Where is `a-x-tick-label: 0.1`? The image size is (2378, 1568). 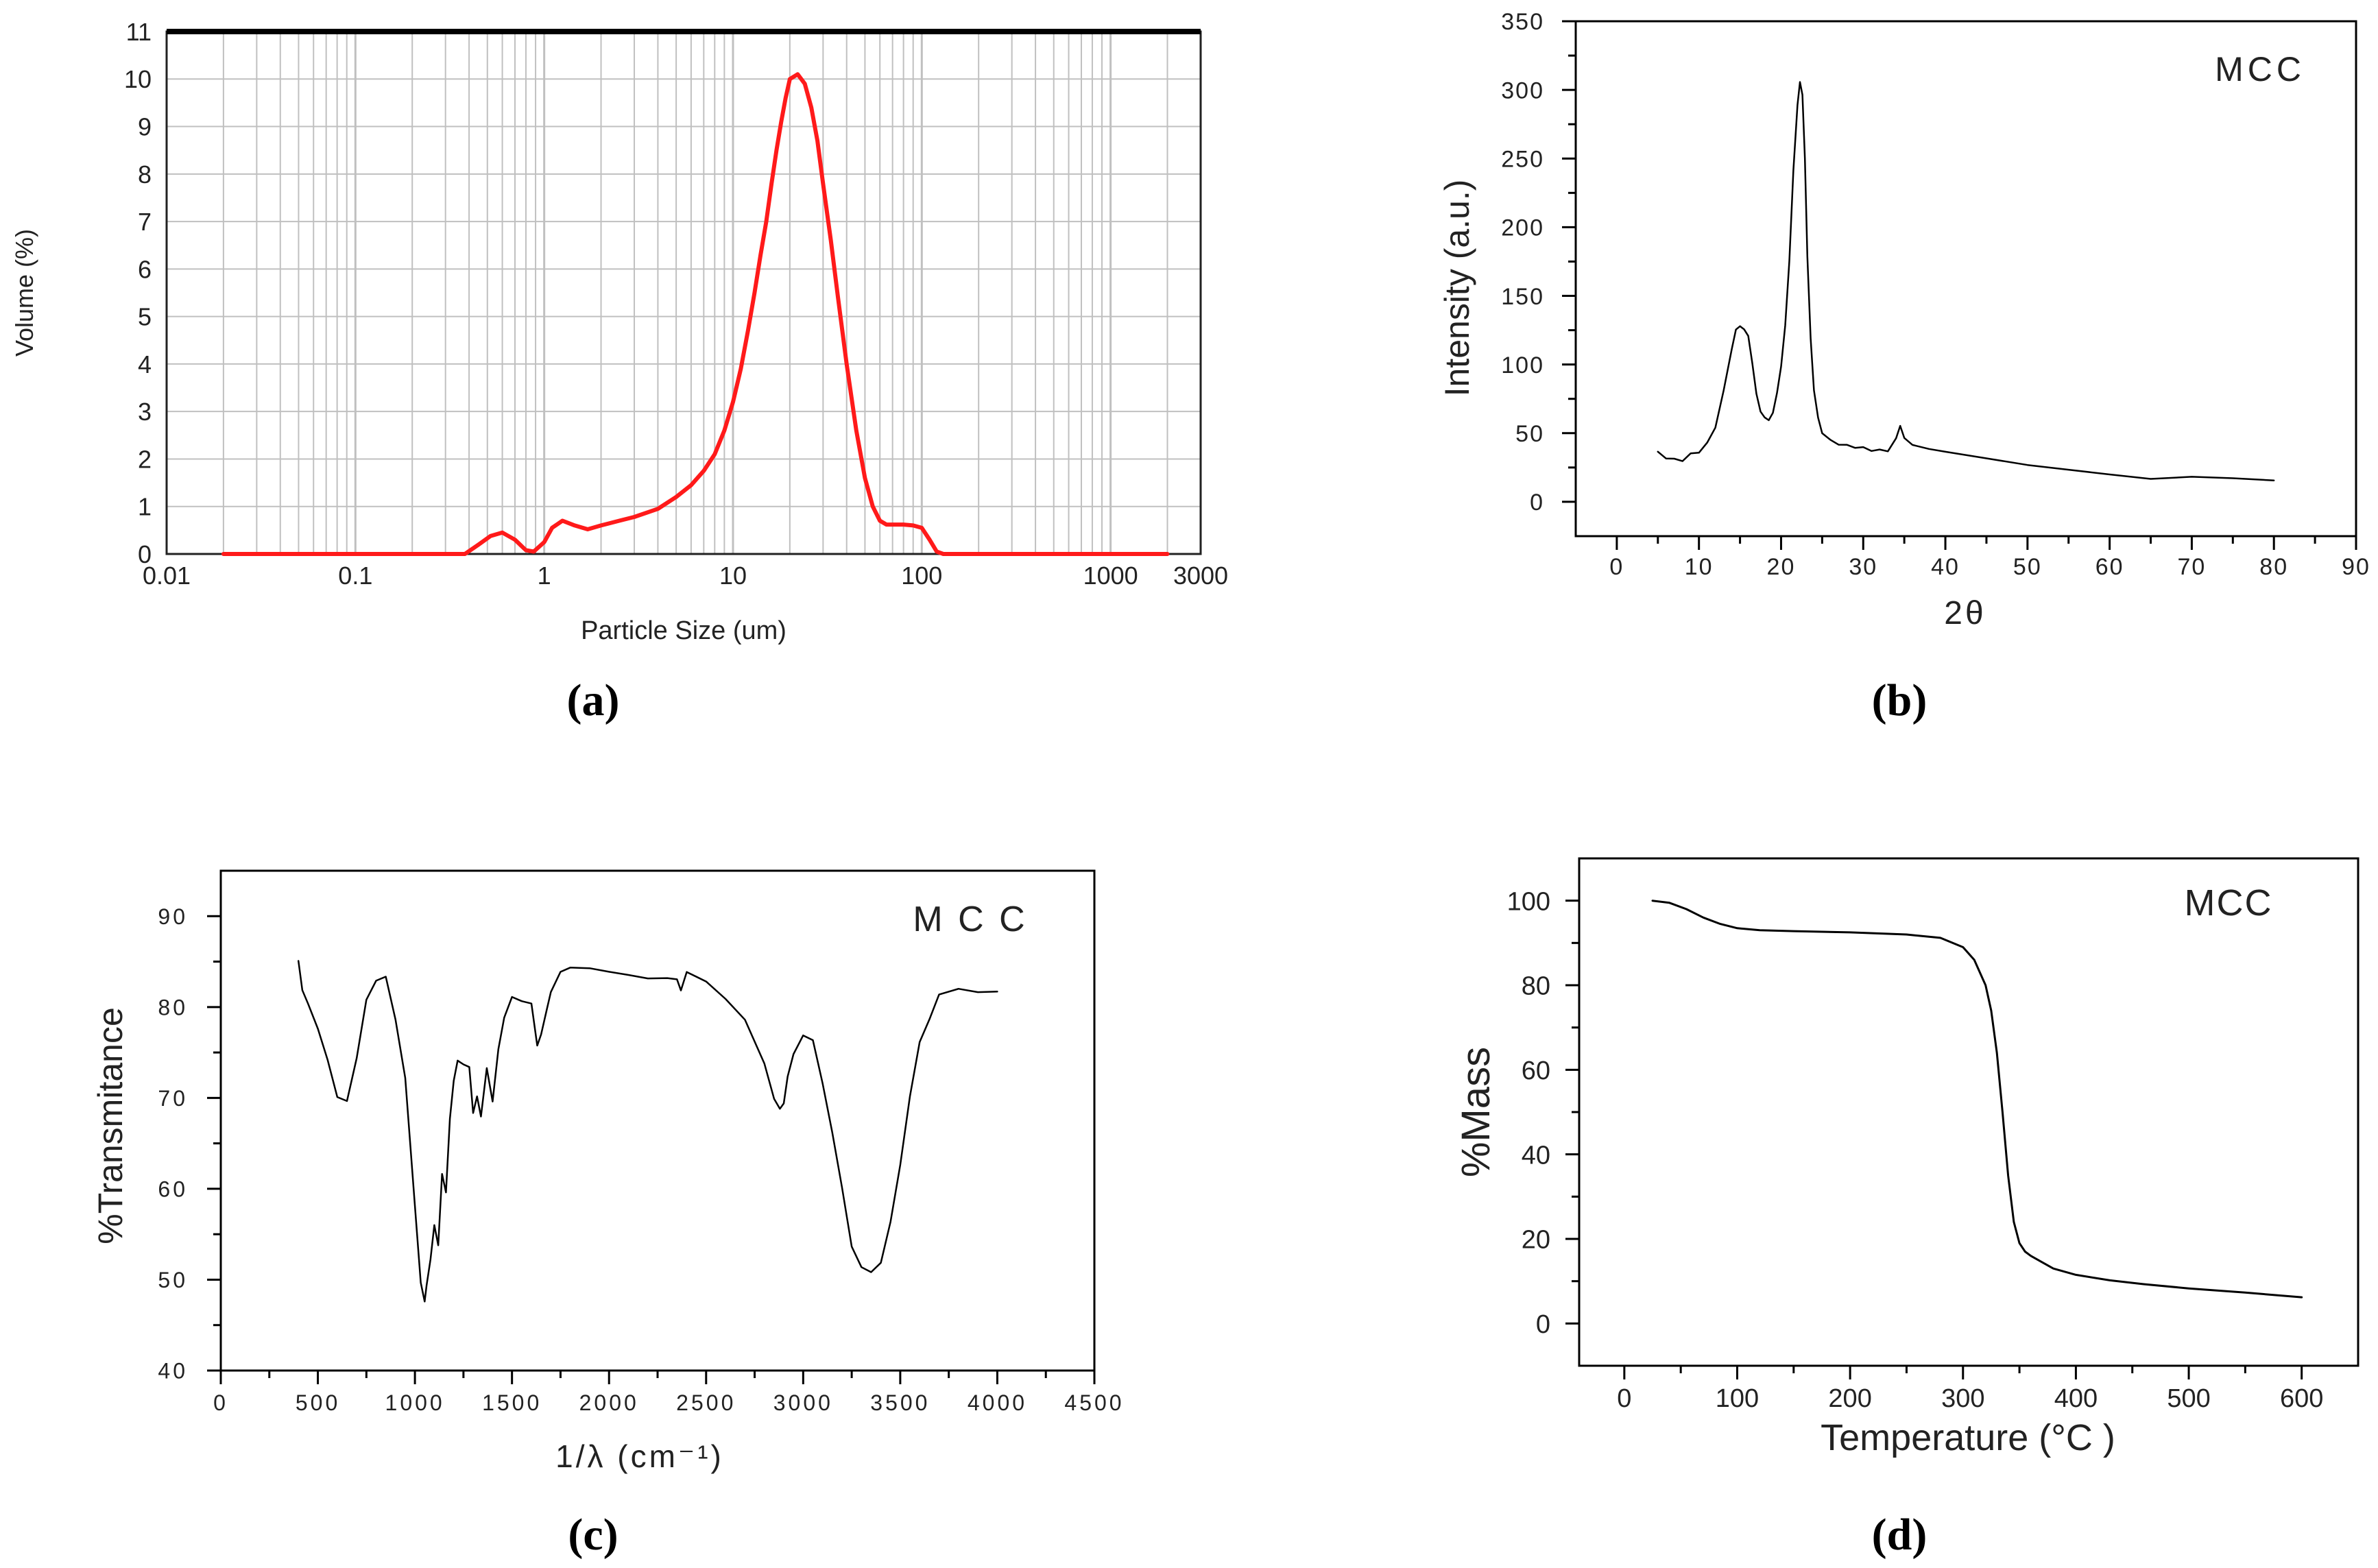 a-x-tick-label: 0.1 is located at coordinates (355, 576).